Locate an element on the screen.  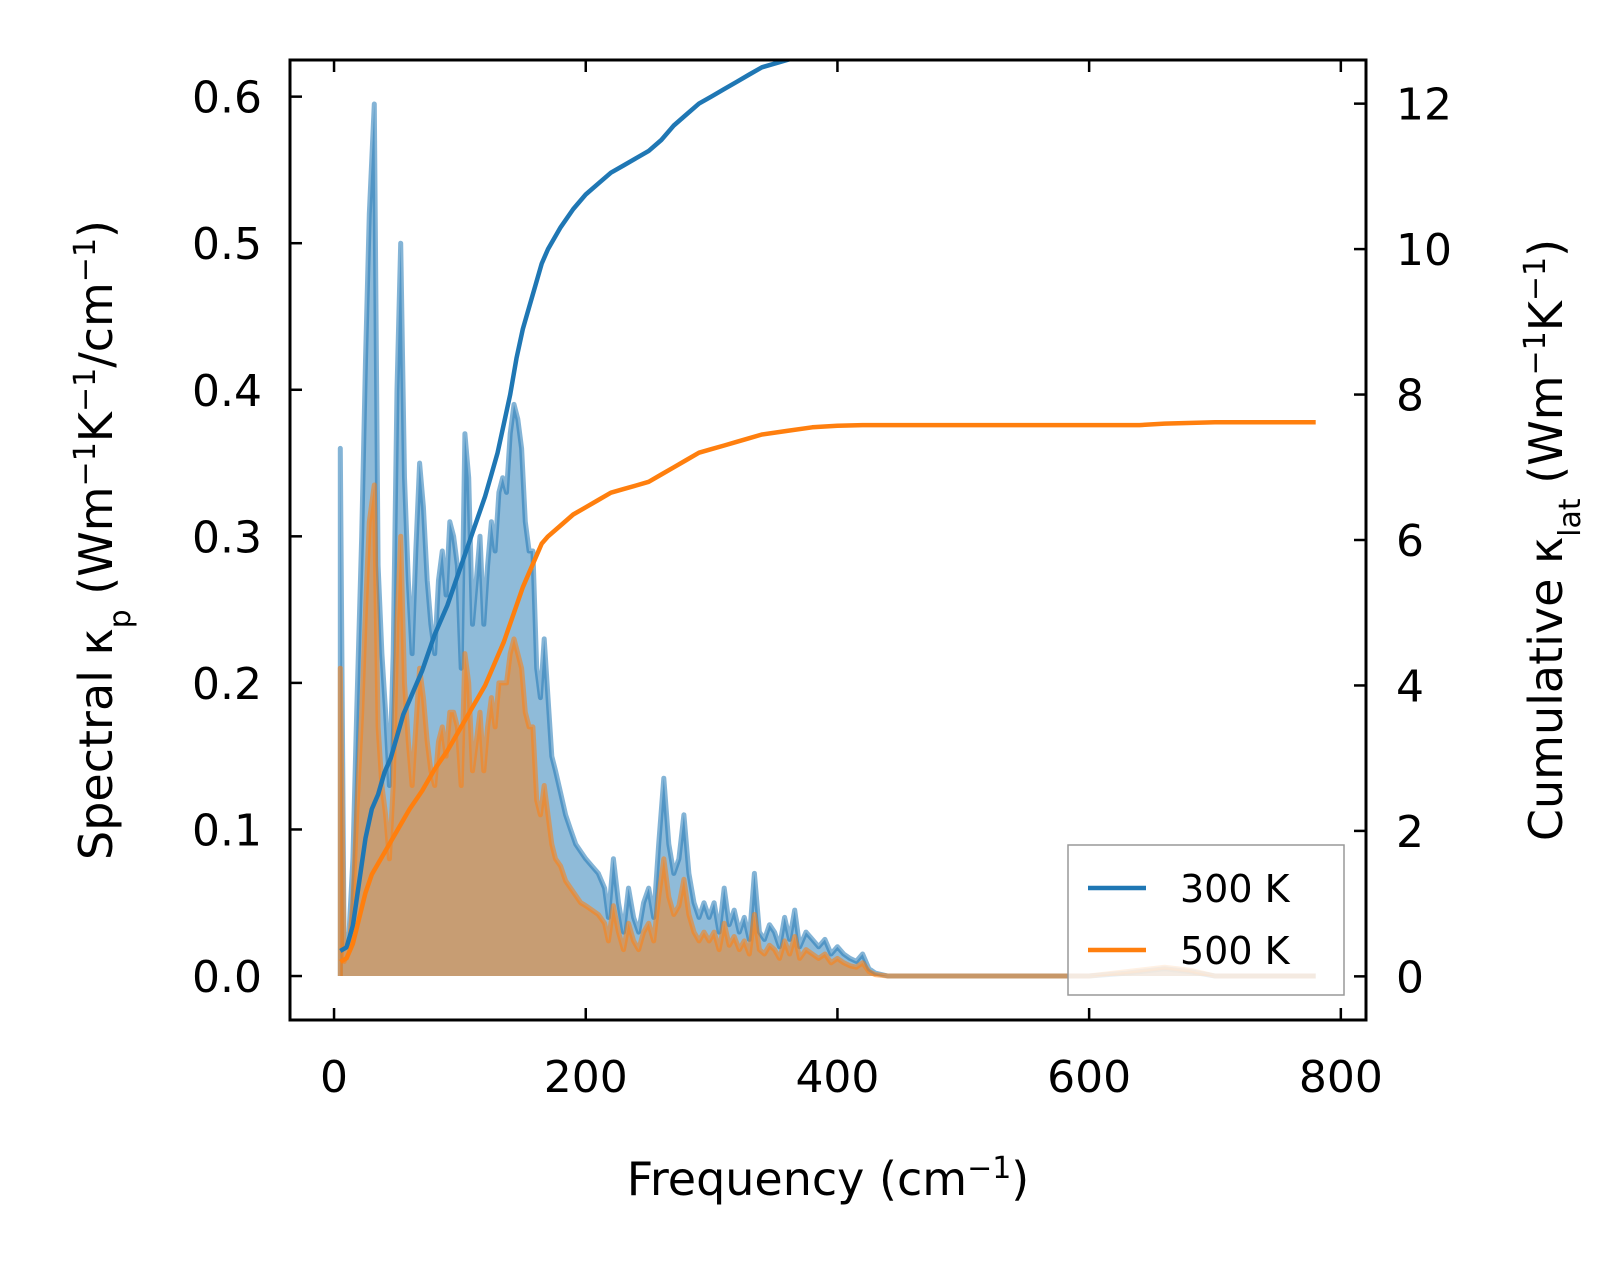
y-right-tick-label: 0 is located at coordinates (1410, 977).